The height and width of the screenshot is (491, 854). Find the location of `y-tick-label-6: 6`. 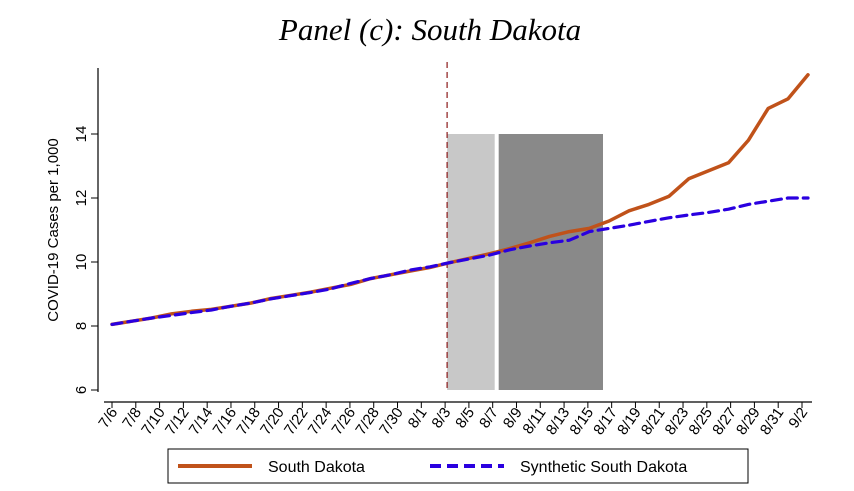

y-tick-label-6: 6 is located at coordinates (81, 390).